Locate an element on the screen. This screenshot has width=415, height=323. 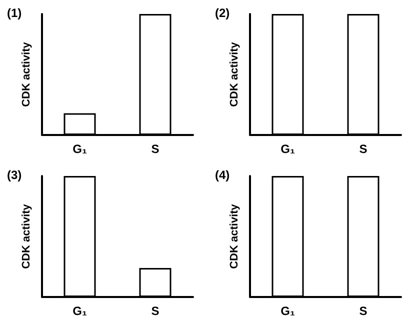
chart-title: (1) is located at coordinates (14, 13).